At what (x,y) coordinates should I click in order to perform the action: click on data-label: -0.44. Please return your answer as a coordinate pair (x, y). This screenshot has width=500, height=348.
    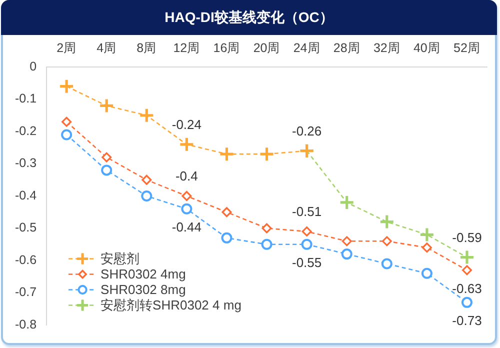
    Looking at the image, I should click on (187, 226).